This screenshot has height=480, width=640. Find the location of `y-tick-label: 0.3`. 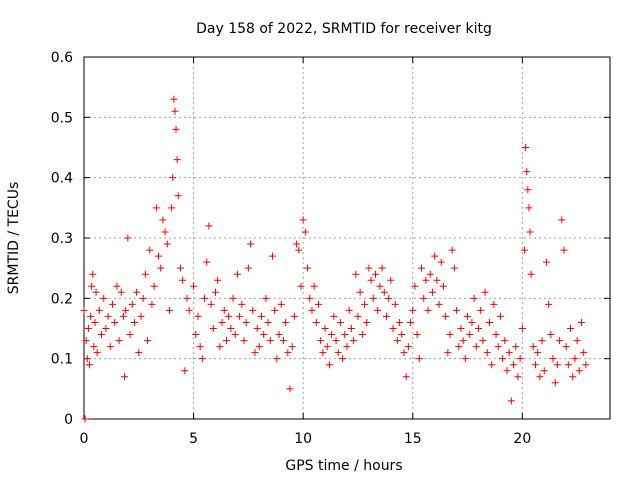

y-tick-label: 0.3 is located at coordinates (62, 239).